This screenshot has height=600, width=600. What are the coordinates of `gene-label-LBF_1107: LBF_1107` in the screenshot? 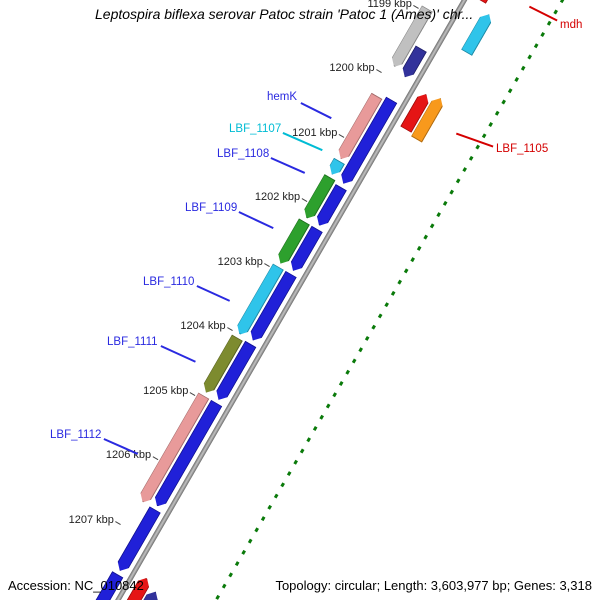 It's located at (255, 129).